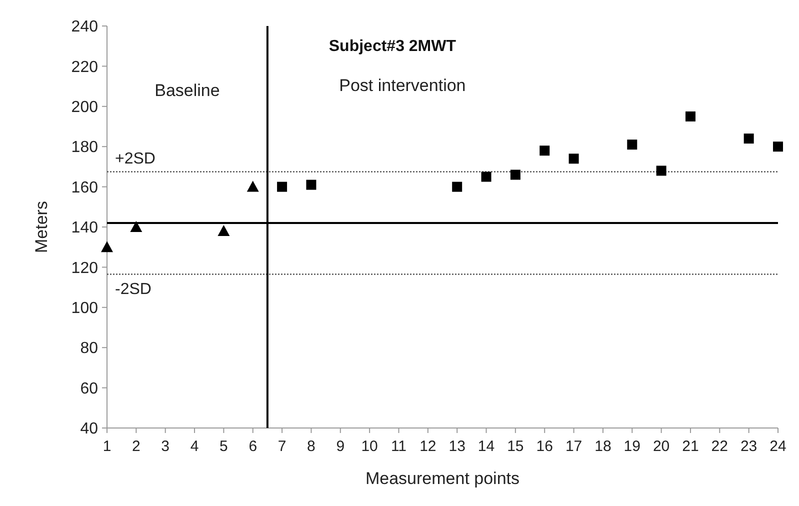 Image resolution: width=799 pixels, height=506 pixels. I want to click on x-tick-label: 24, so click(778, 446).